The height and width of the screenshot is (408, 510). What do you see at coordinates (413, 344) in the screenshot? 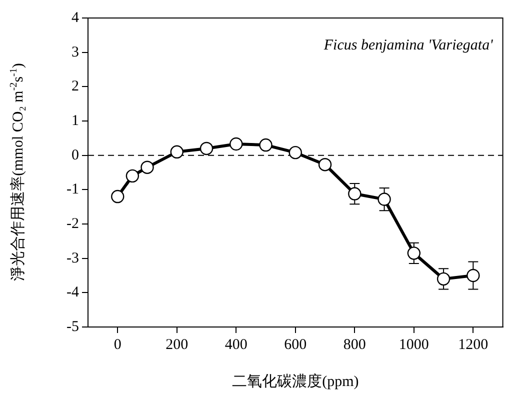
I see `x-tick-label: 1000` at bounding box center [413, 344].